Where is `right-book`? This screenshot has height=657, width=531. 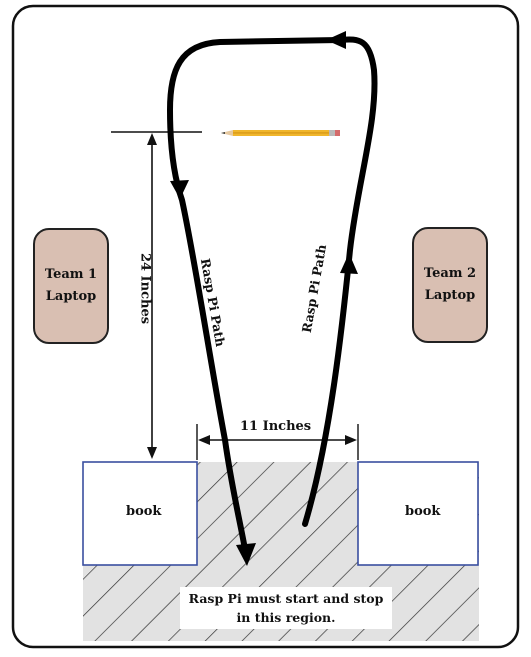 right-book is located at coordinates (418, 513).